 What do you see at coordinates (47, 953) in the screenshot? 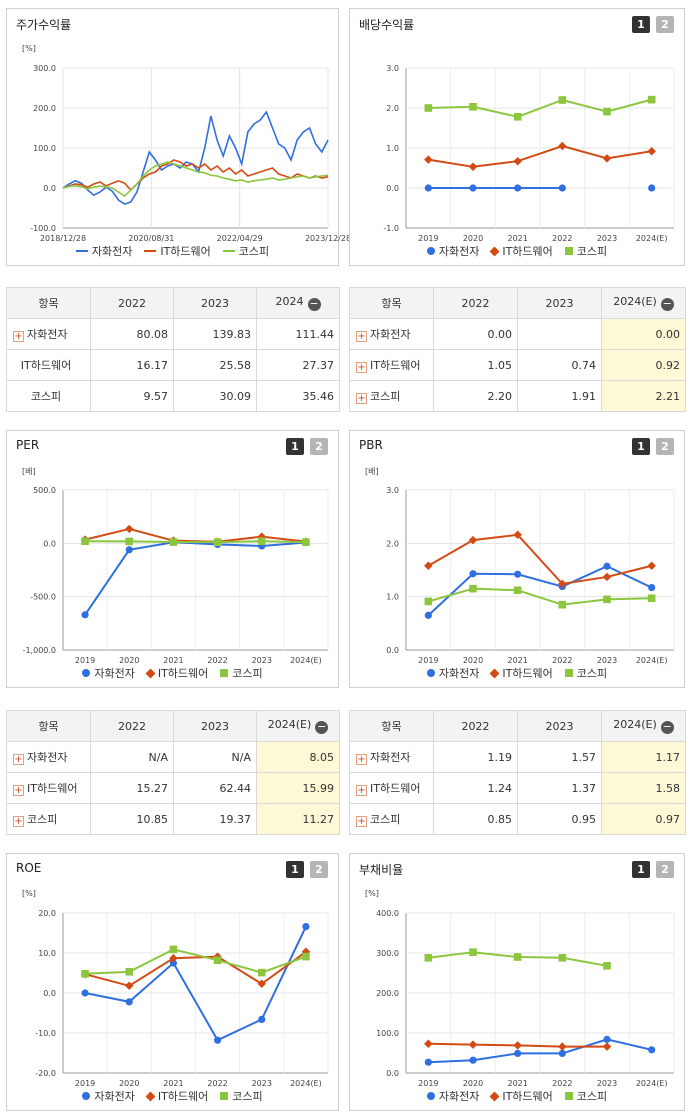
I see `y-tick-label: 10.0` at bounding box center [47, 953].